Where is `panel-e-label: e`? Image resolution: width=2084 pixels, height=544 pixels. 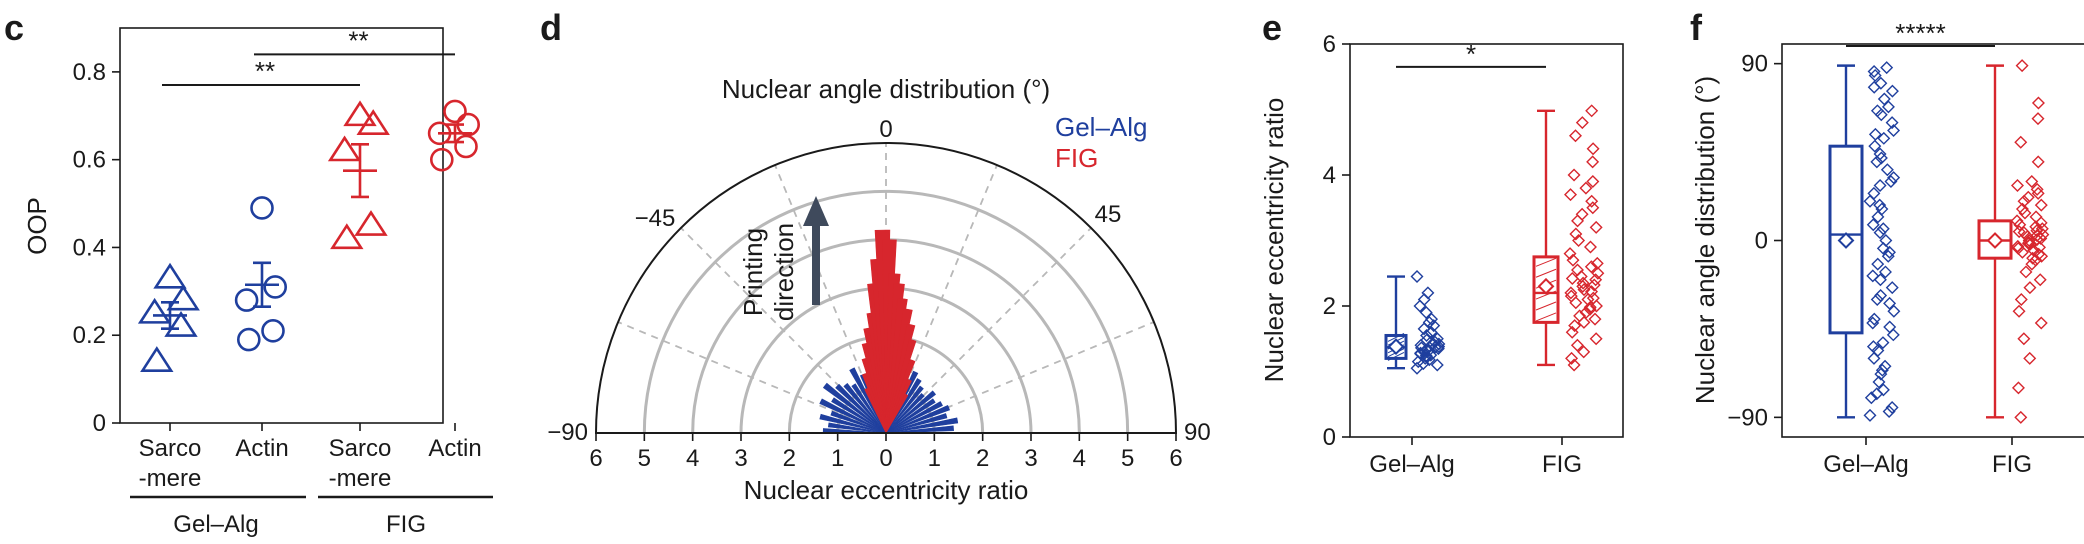 panel-e-label: e is located at coordinates (1272, 27).